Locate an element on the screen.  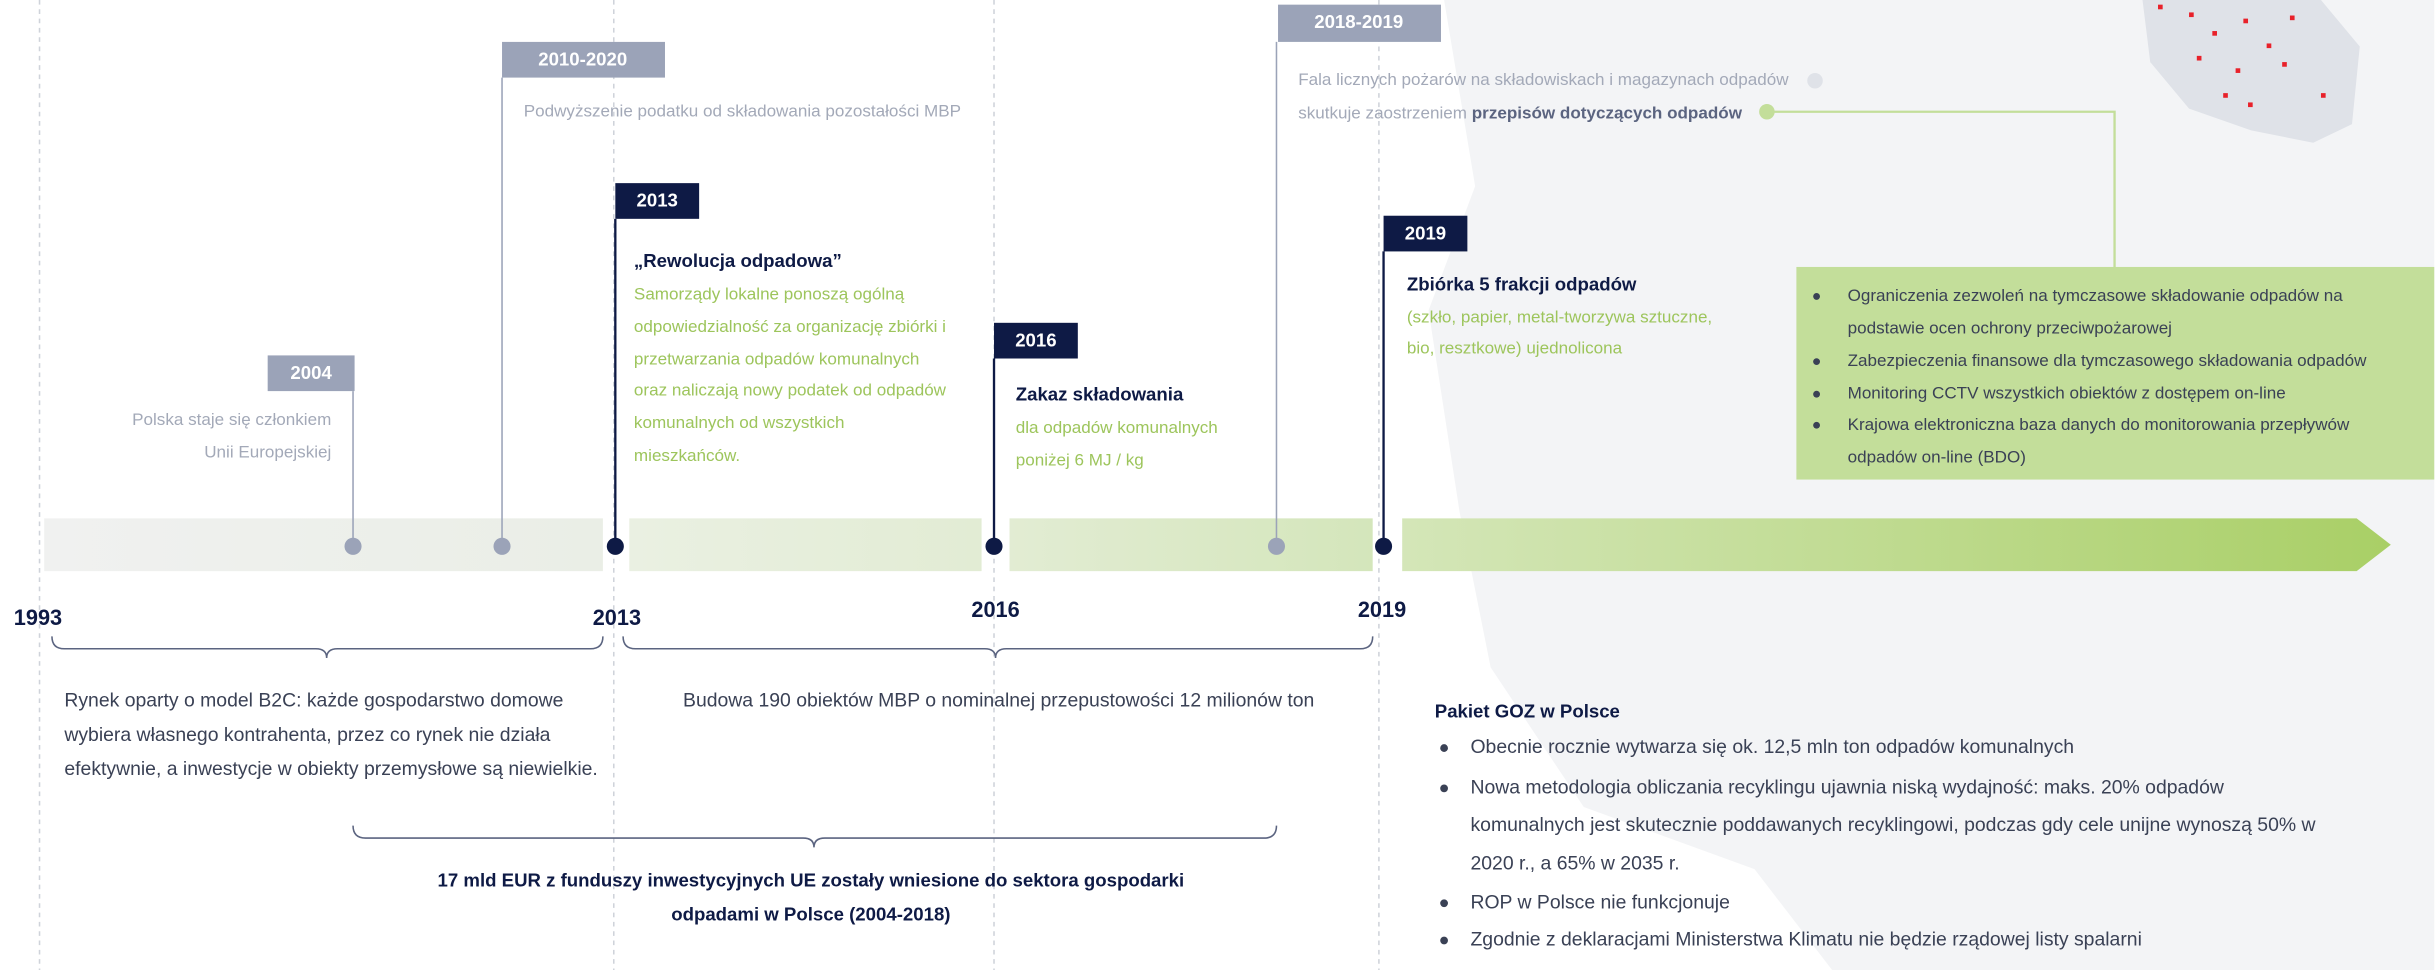
title: Zbiórka 5 frakcji odpadów is located at coordinates (1522, 283).